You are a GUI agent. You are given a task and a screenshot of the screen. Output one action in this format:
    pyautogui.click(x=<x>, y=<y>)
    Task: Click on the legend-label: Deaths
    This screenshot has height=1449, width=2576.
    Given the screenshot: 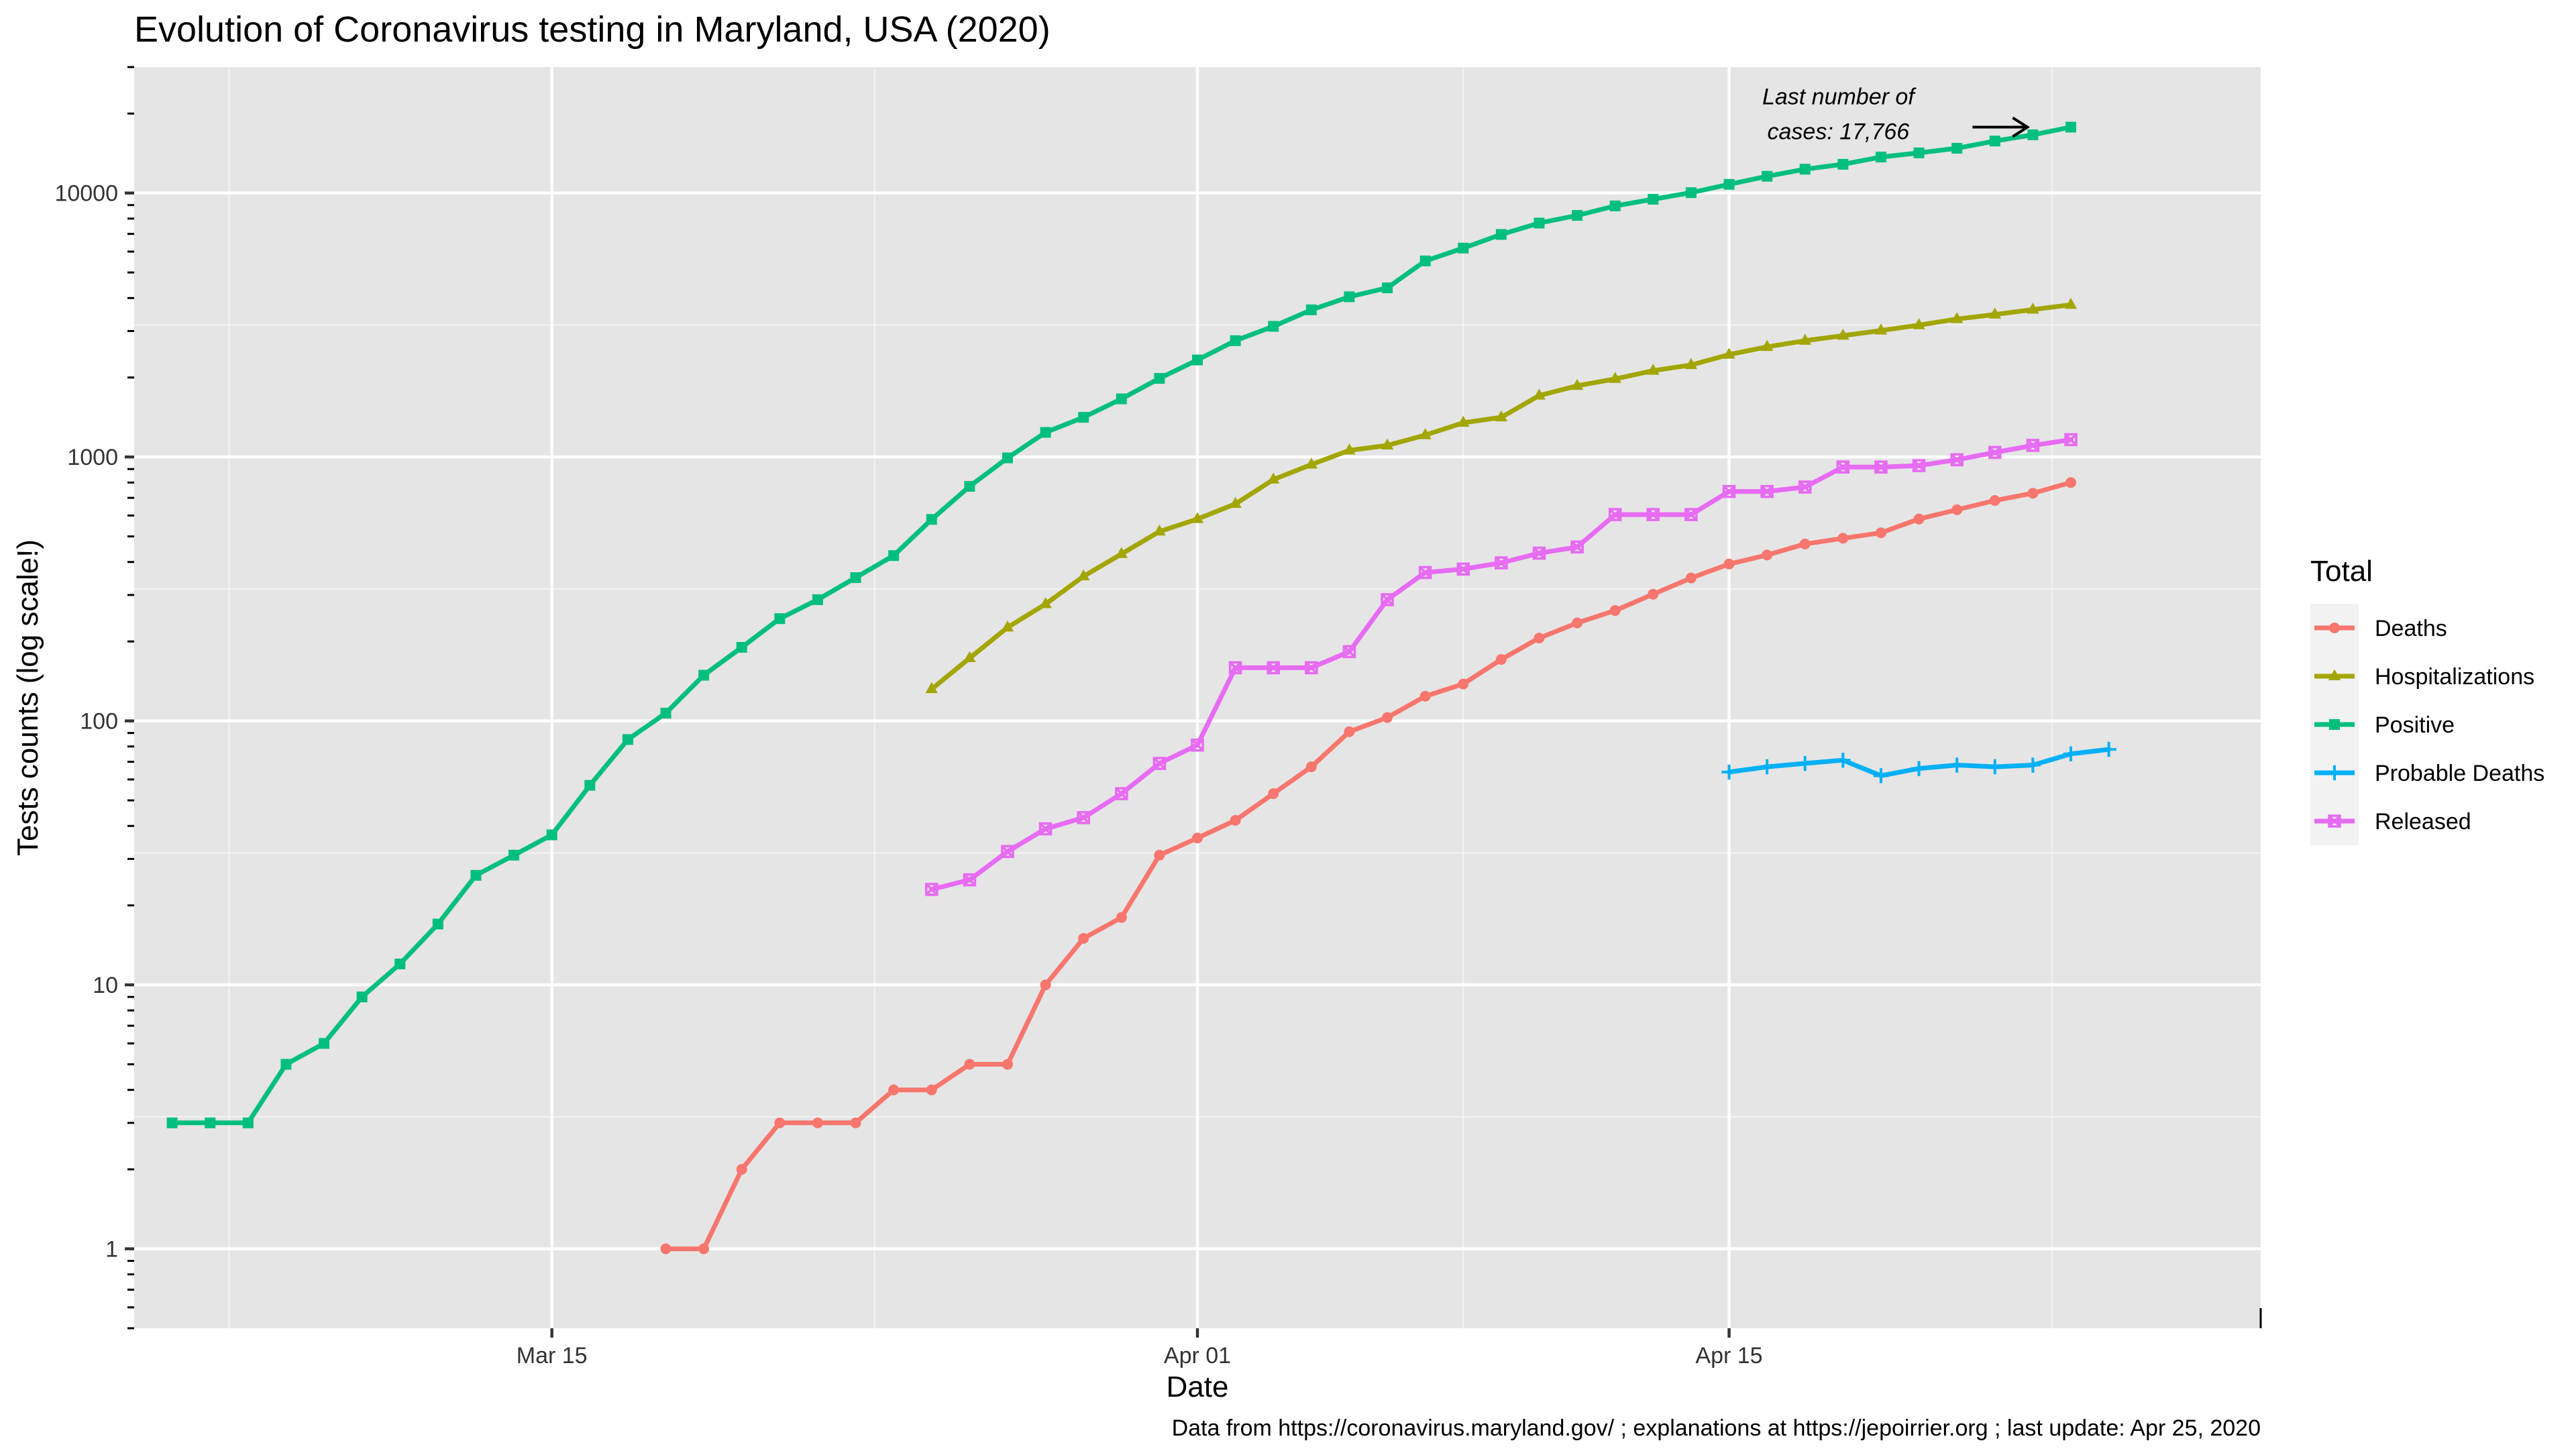 What is the action you would take?
    pyautogui.click(x=2411, y=628)
    